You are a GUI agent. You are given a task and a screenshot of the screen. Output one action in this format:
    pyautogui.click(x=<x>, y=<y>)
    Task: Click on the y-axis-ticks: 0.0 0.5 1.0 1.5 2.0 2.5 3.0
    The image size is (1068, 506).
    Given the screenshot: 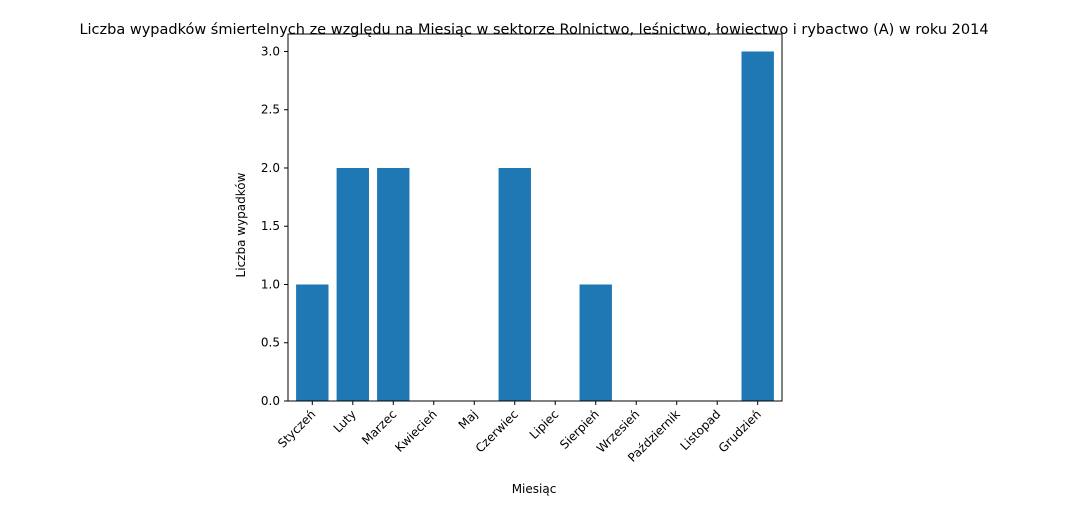 What is the action you would take?
    pyautogui.click(x=274, y=226)
    